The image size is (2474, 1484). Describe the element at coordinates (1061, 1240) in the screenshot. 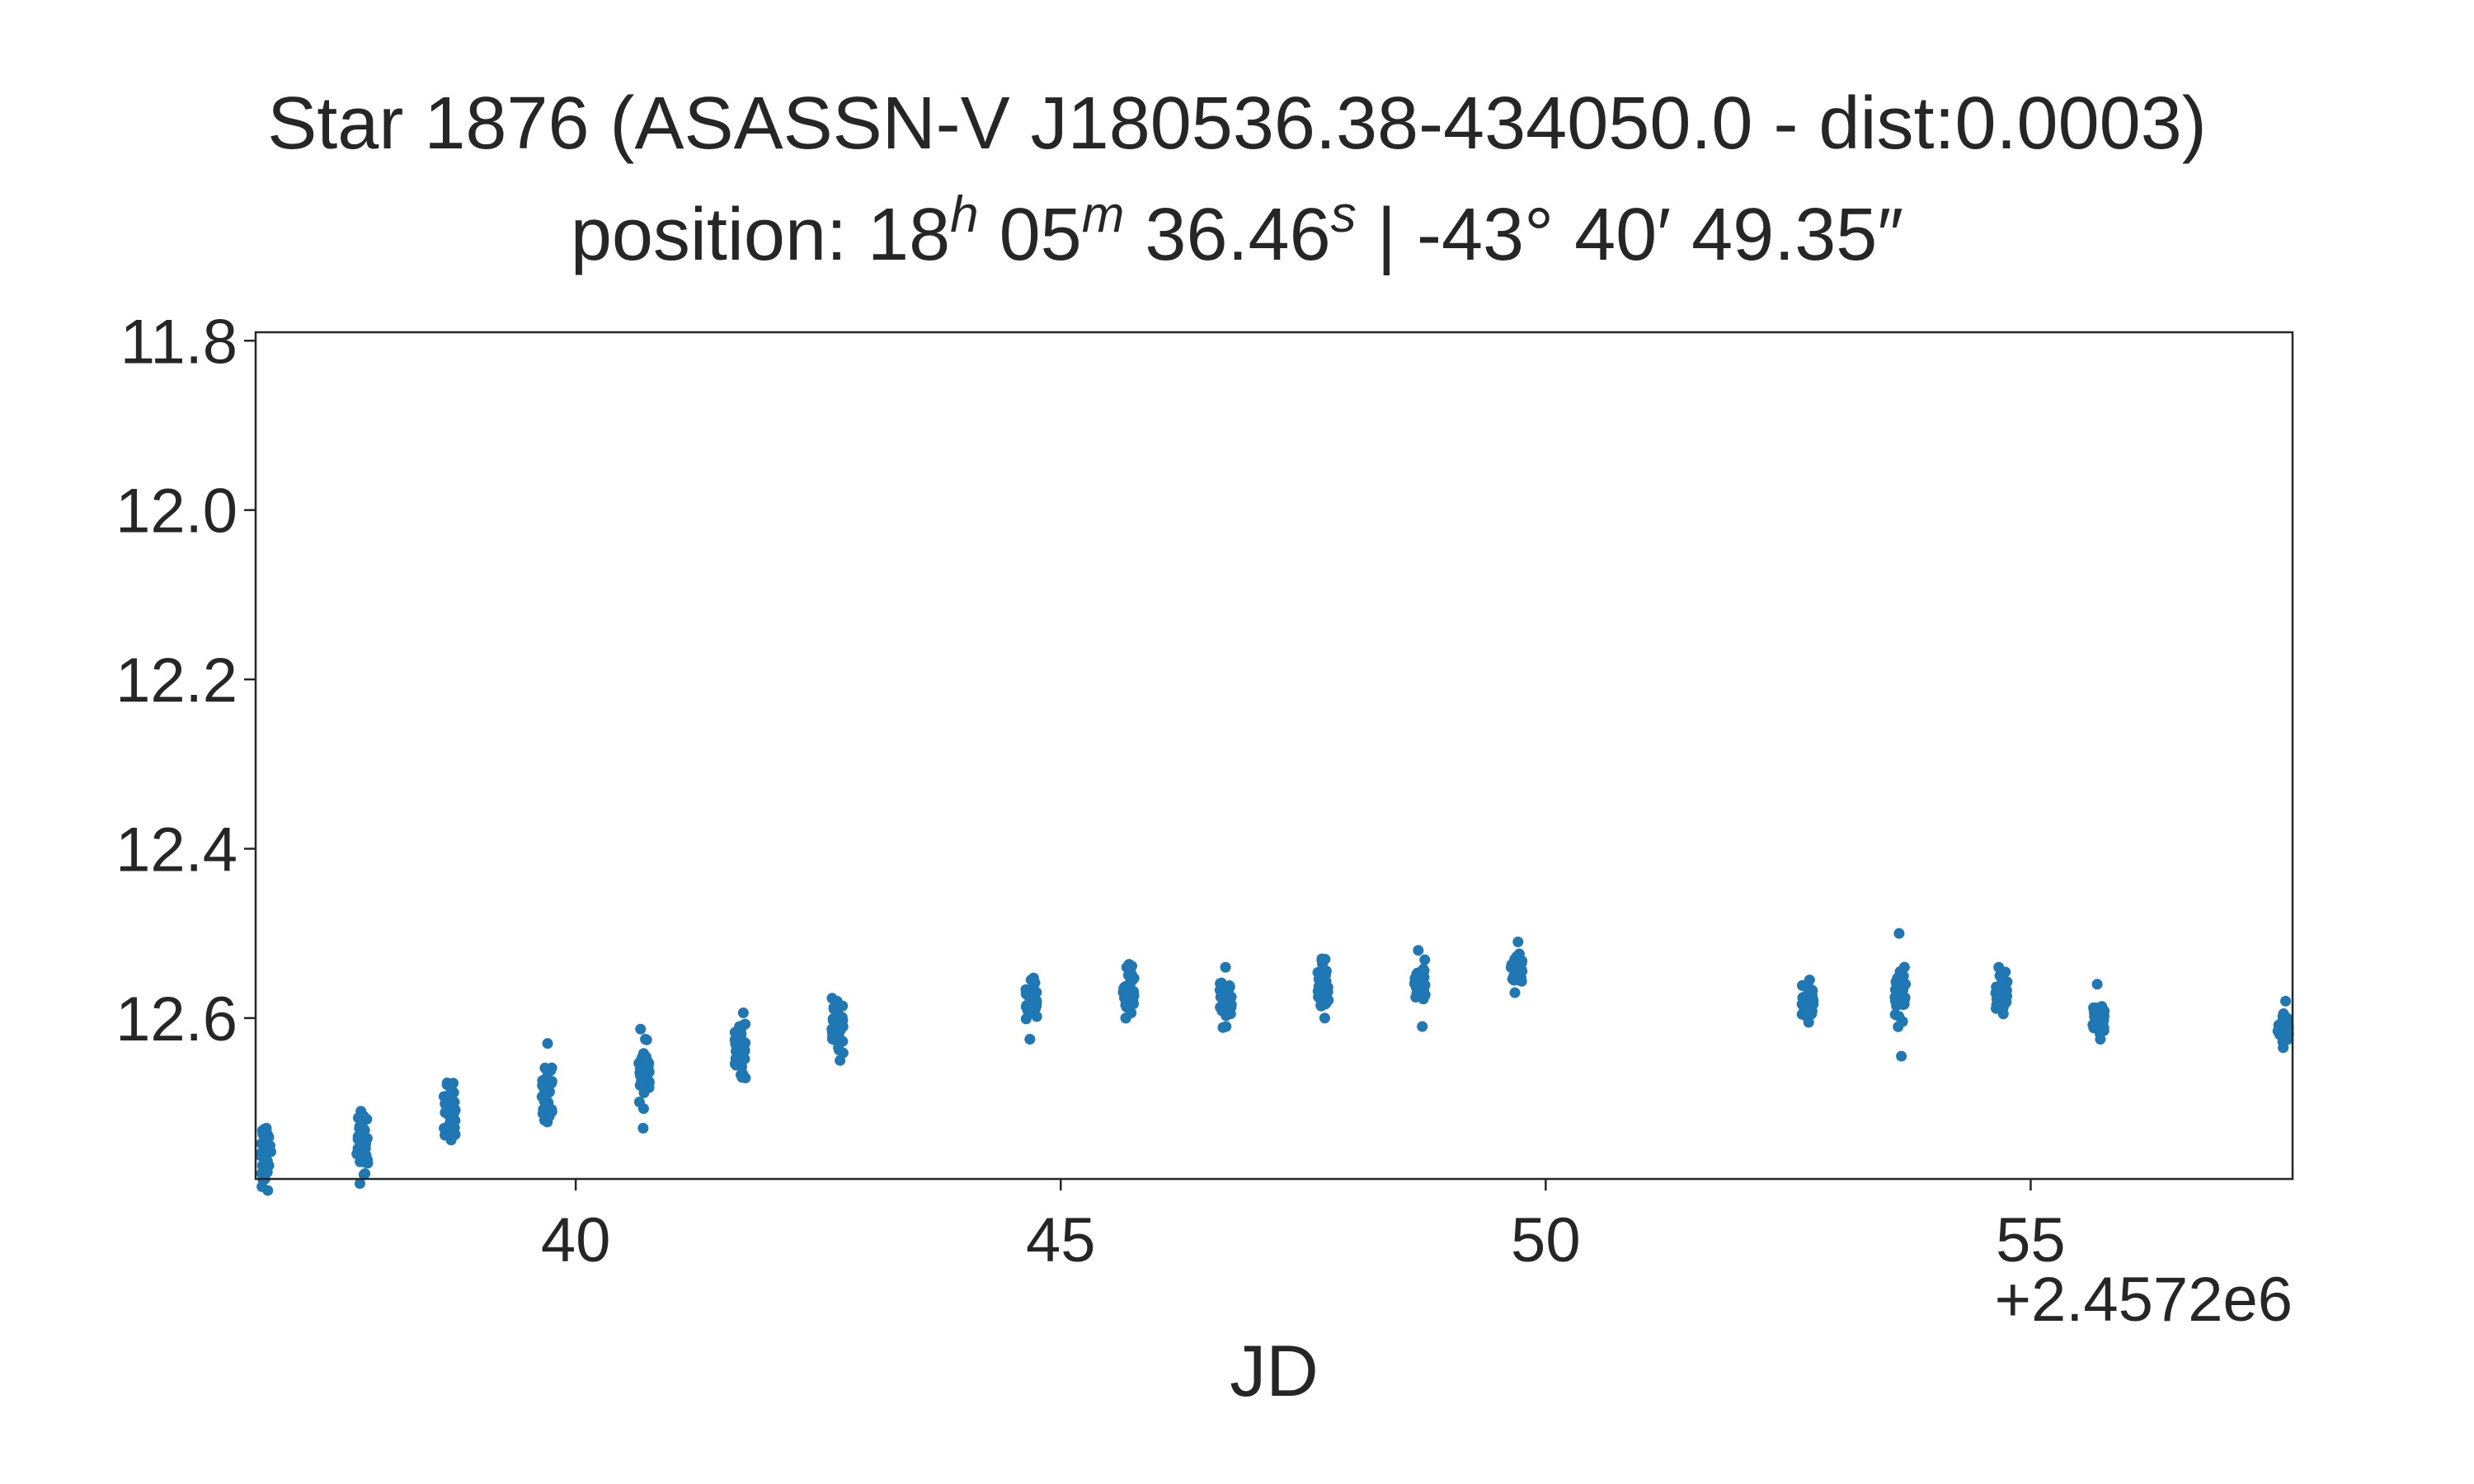

I see `x-tick-label: 45` at that location.